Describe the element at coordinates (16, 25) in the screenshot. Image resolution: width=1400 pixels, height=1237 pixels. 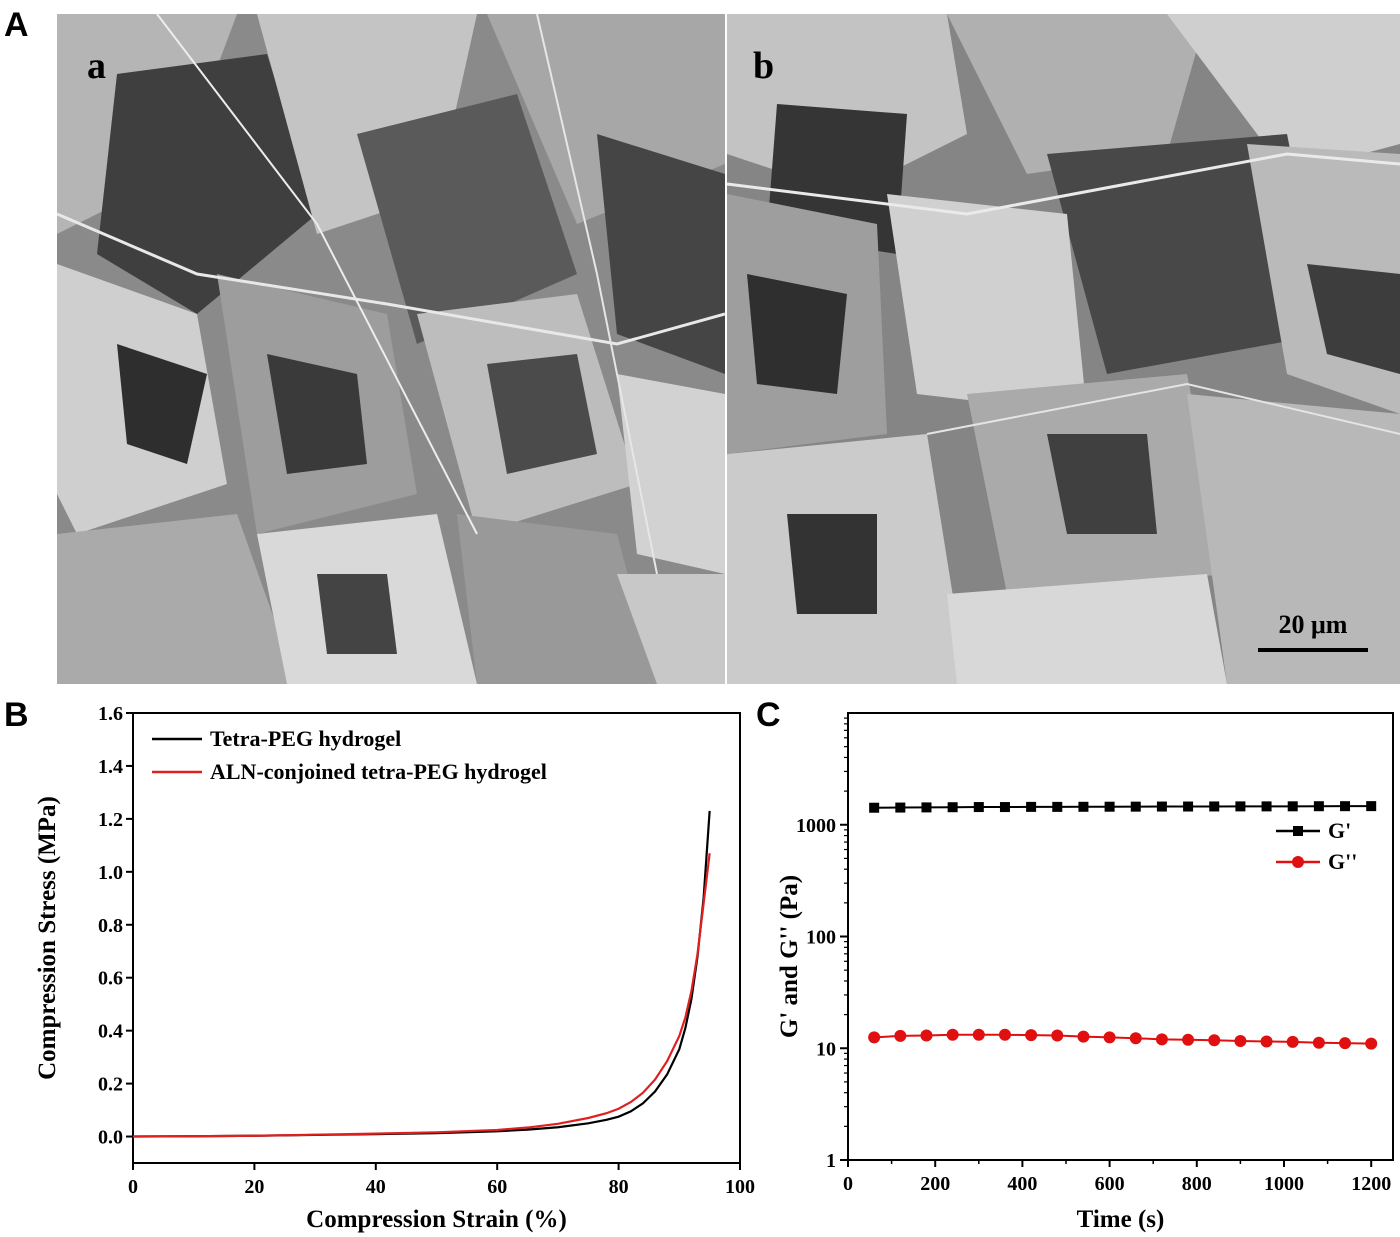
I see `panel-letter-a: A` at that location.